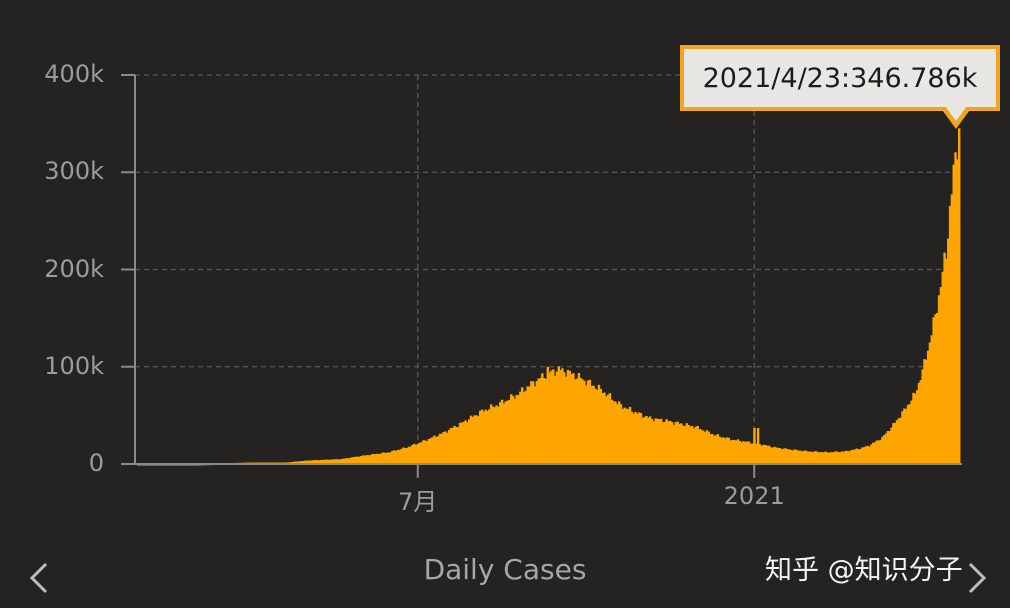  Describe the element at coordinates (40, 578) in the screenshot. I see `prev-button` at that location.